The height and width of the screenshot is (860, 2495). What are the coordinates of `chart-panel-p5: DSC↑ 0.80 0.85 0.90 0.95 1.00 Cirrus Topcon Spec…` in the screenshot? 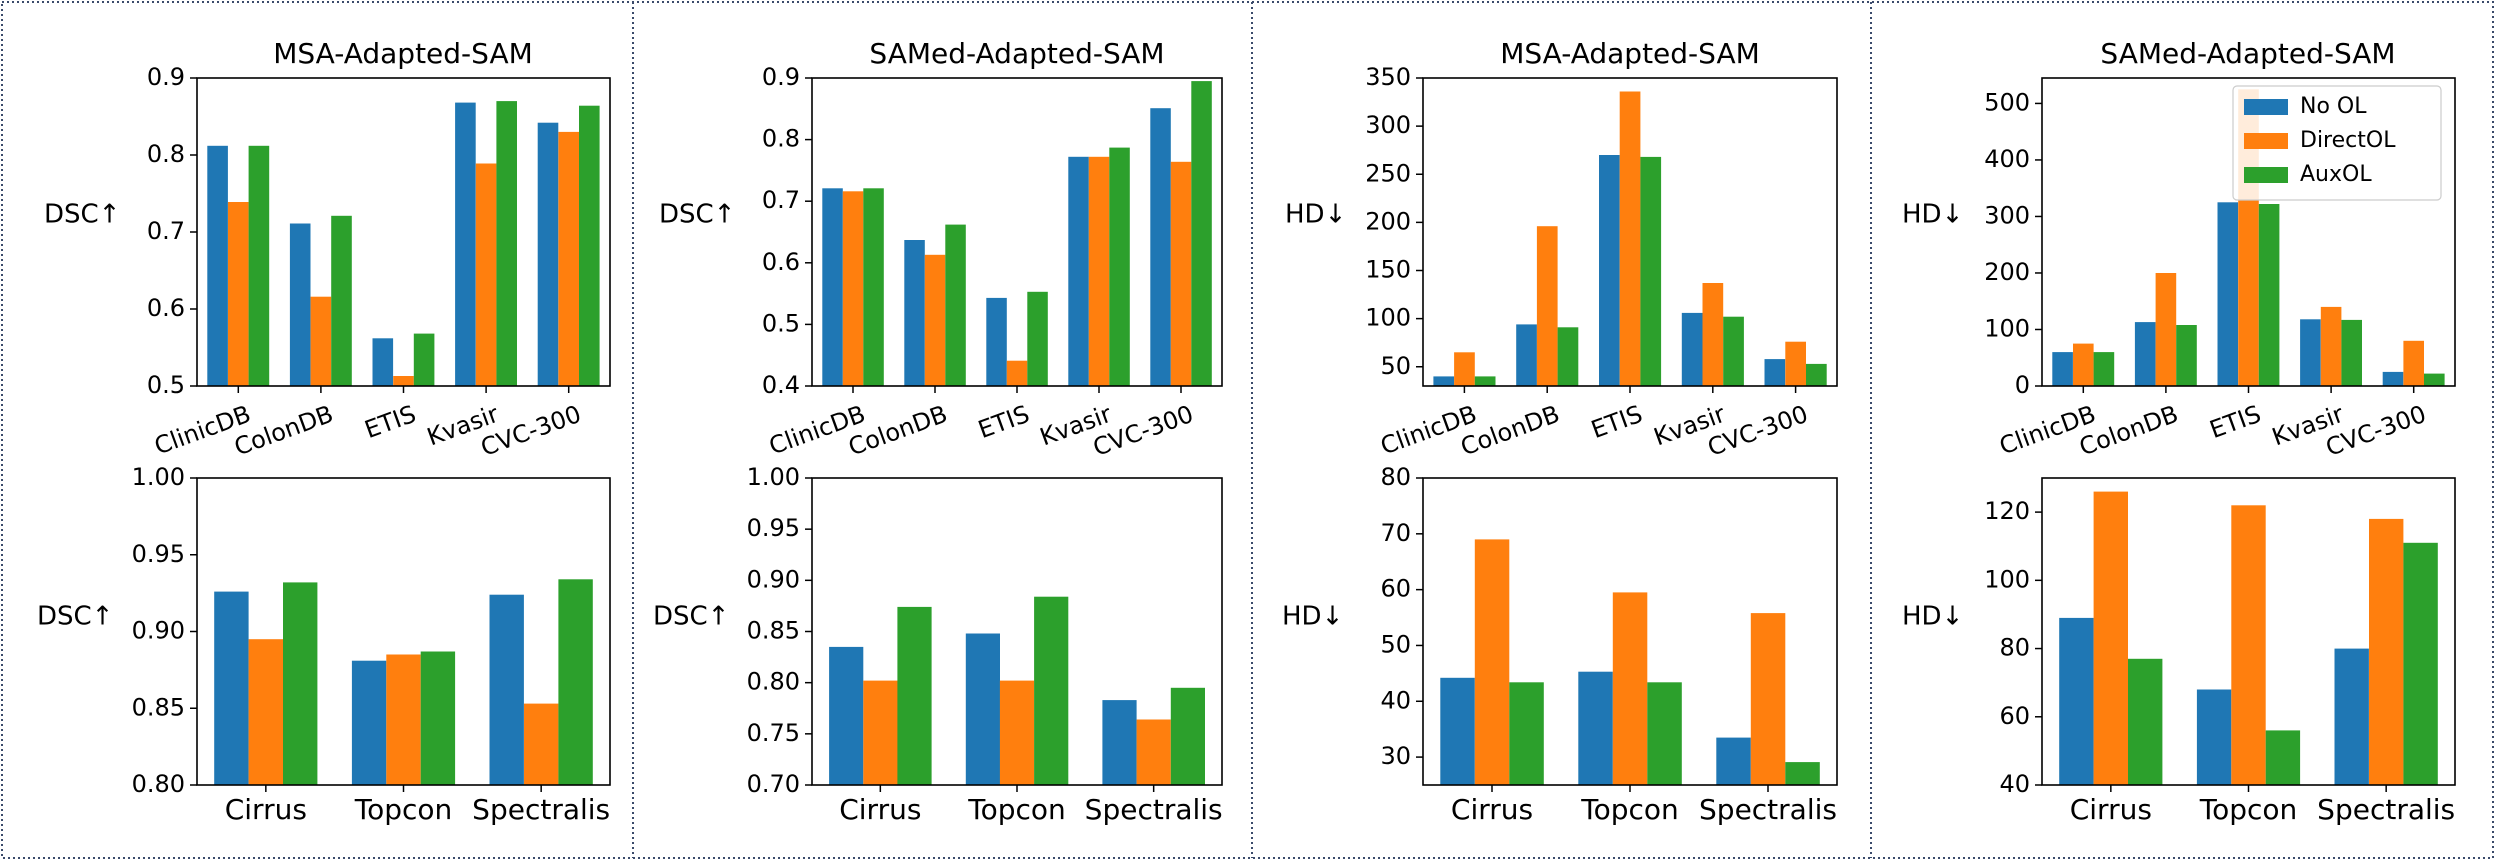 It's located at (324, 644).